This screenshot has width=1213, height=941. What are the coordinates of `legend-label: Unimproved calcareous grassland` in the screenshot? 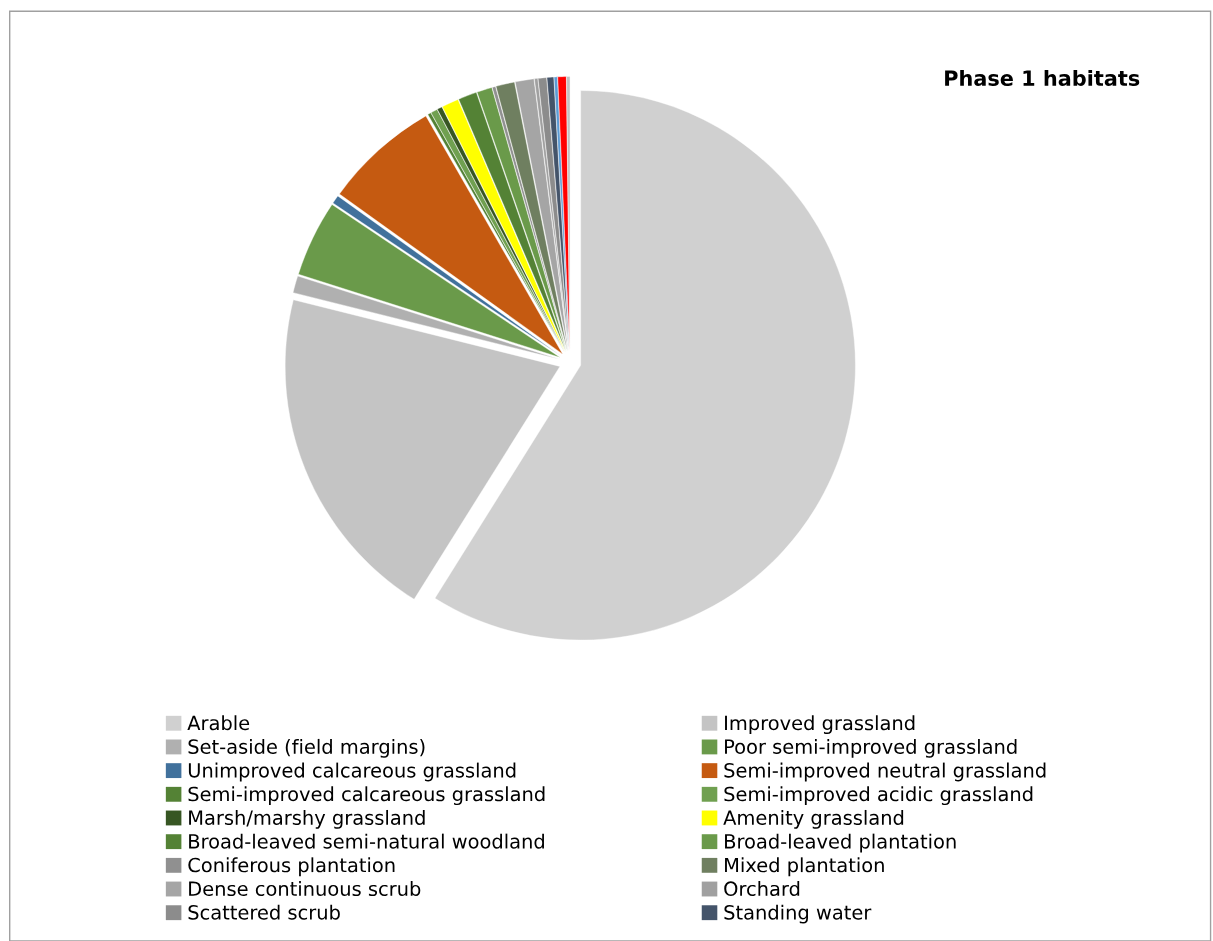 It's located at (352, 772).